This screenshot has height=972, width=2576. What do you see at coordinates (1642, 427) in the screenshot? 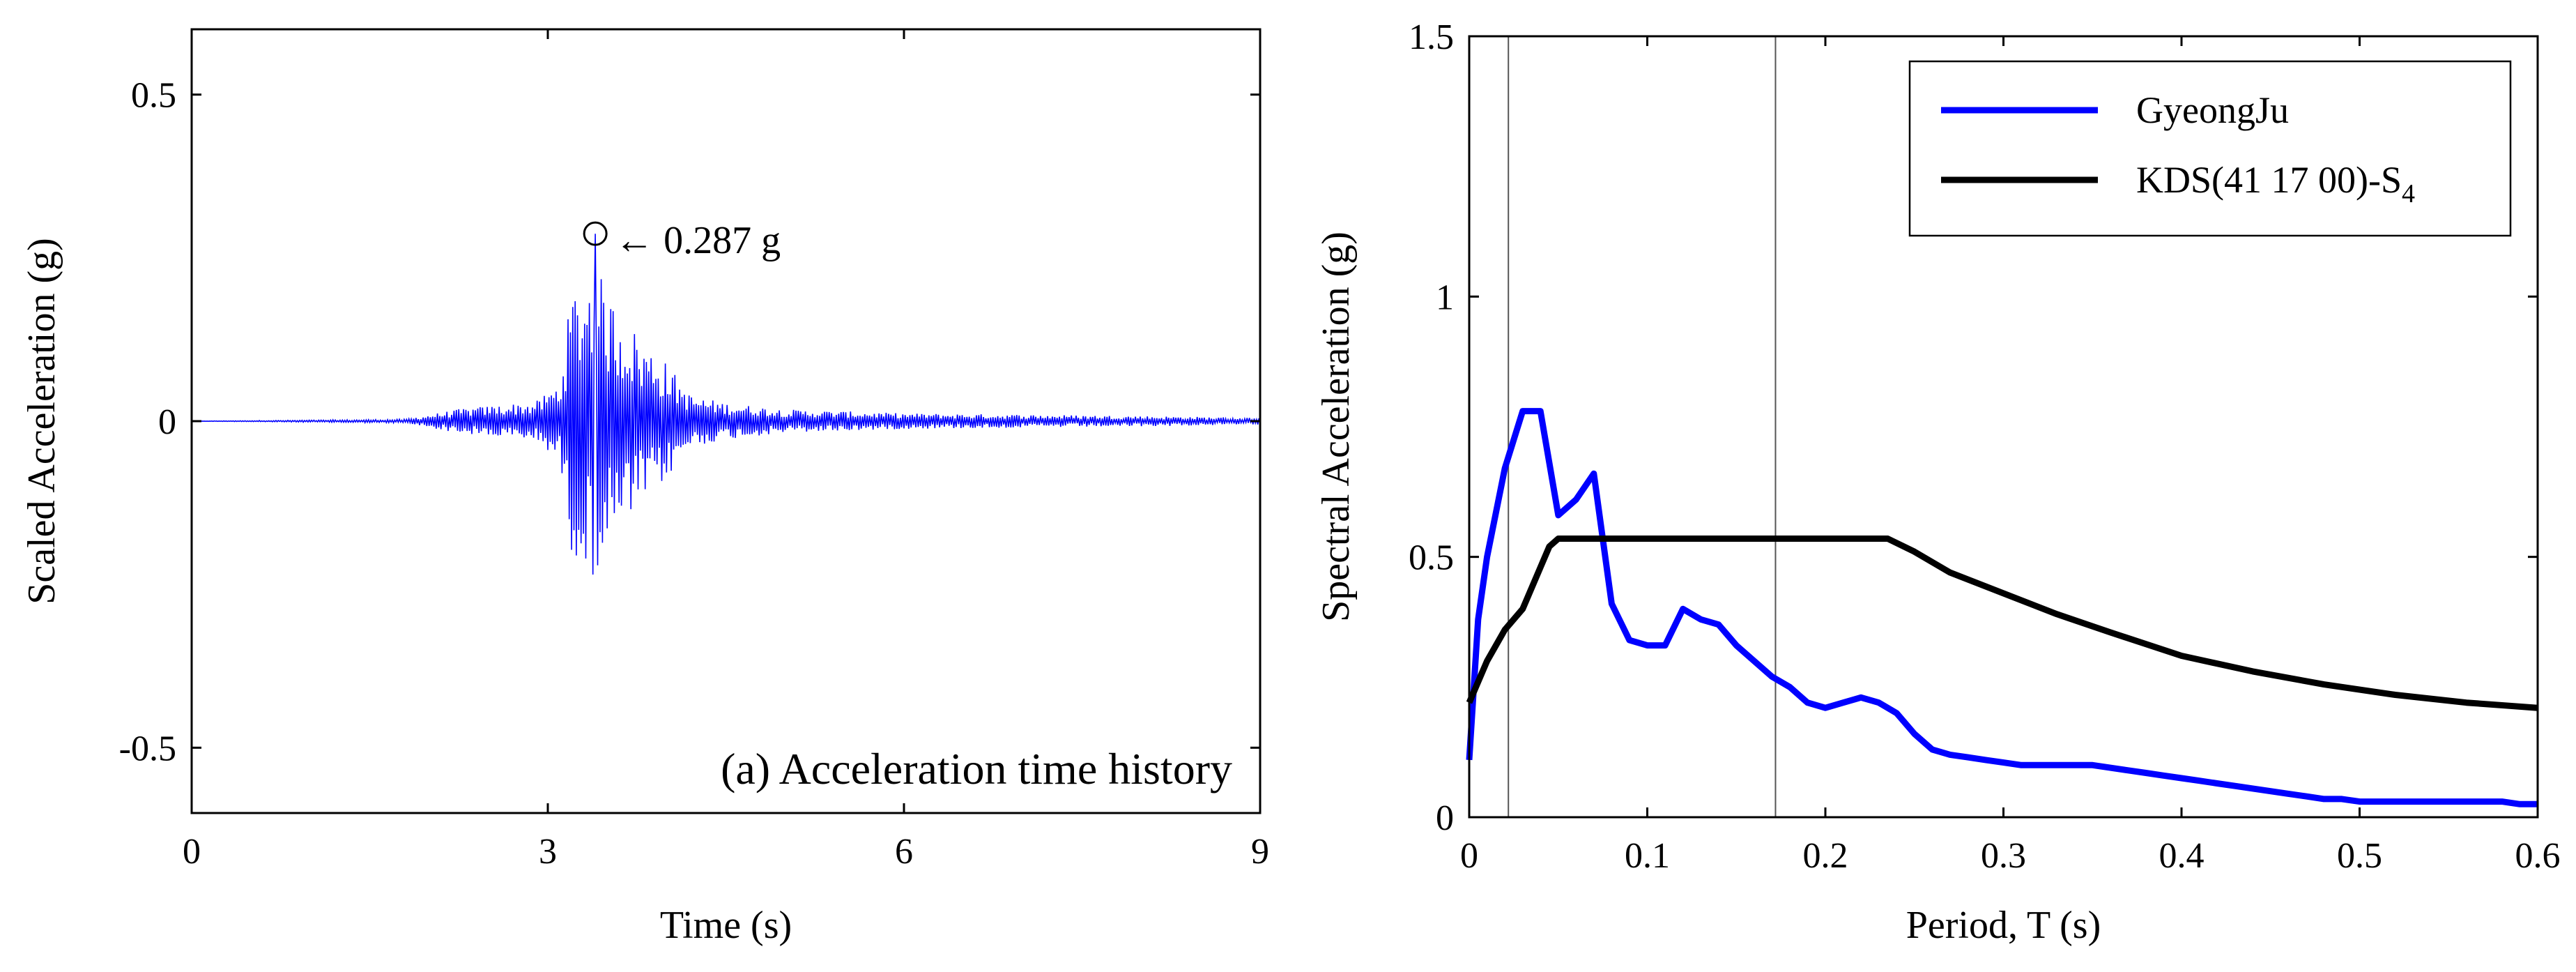
I see `right-reference-lines` at bounding box center [1642, 427].